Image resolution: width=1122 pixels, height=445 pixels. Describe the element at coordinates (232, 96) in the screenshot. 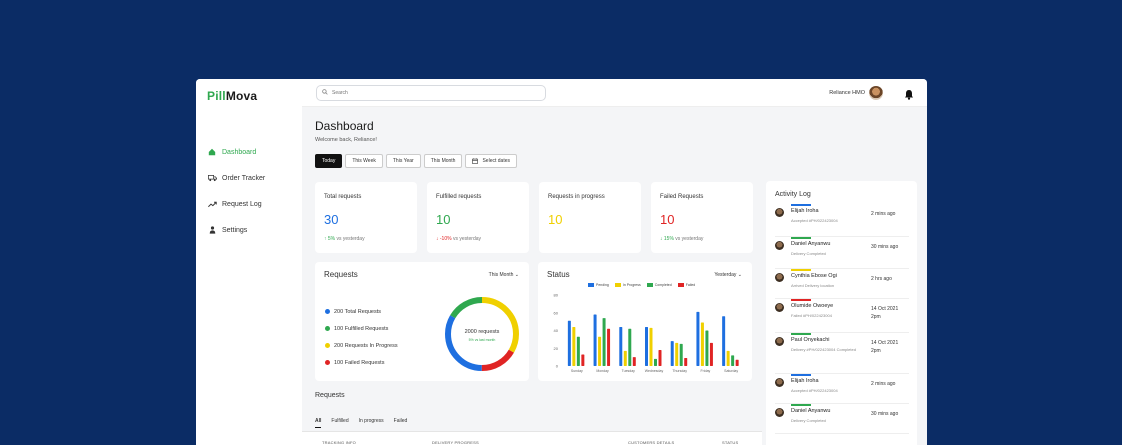

I see `brand-logo: PillMova` at that location.